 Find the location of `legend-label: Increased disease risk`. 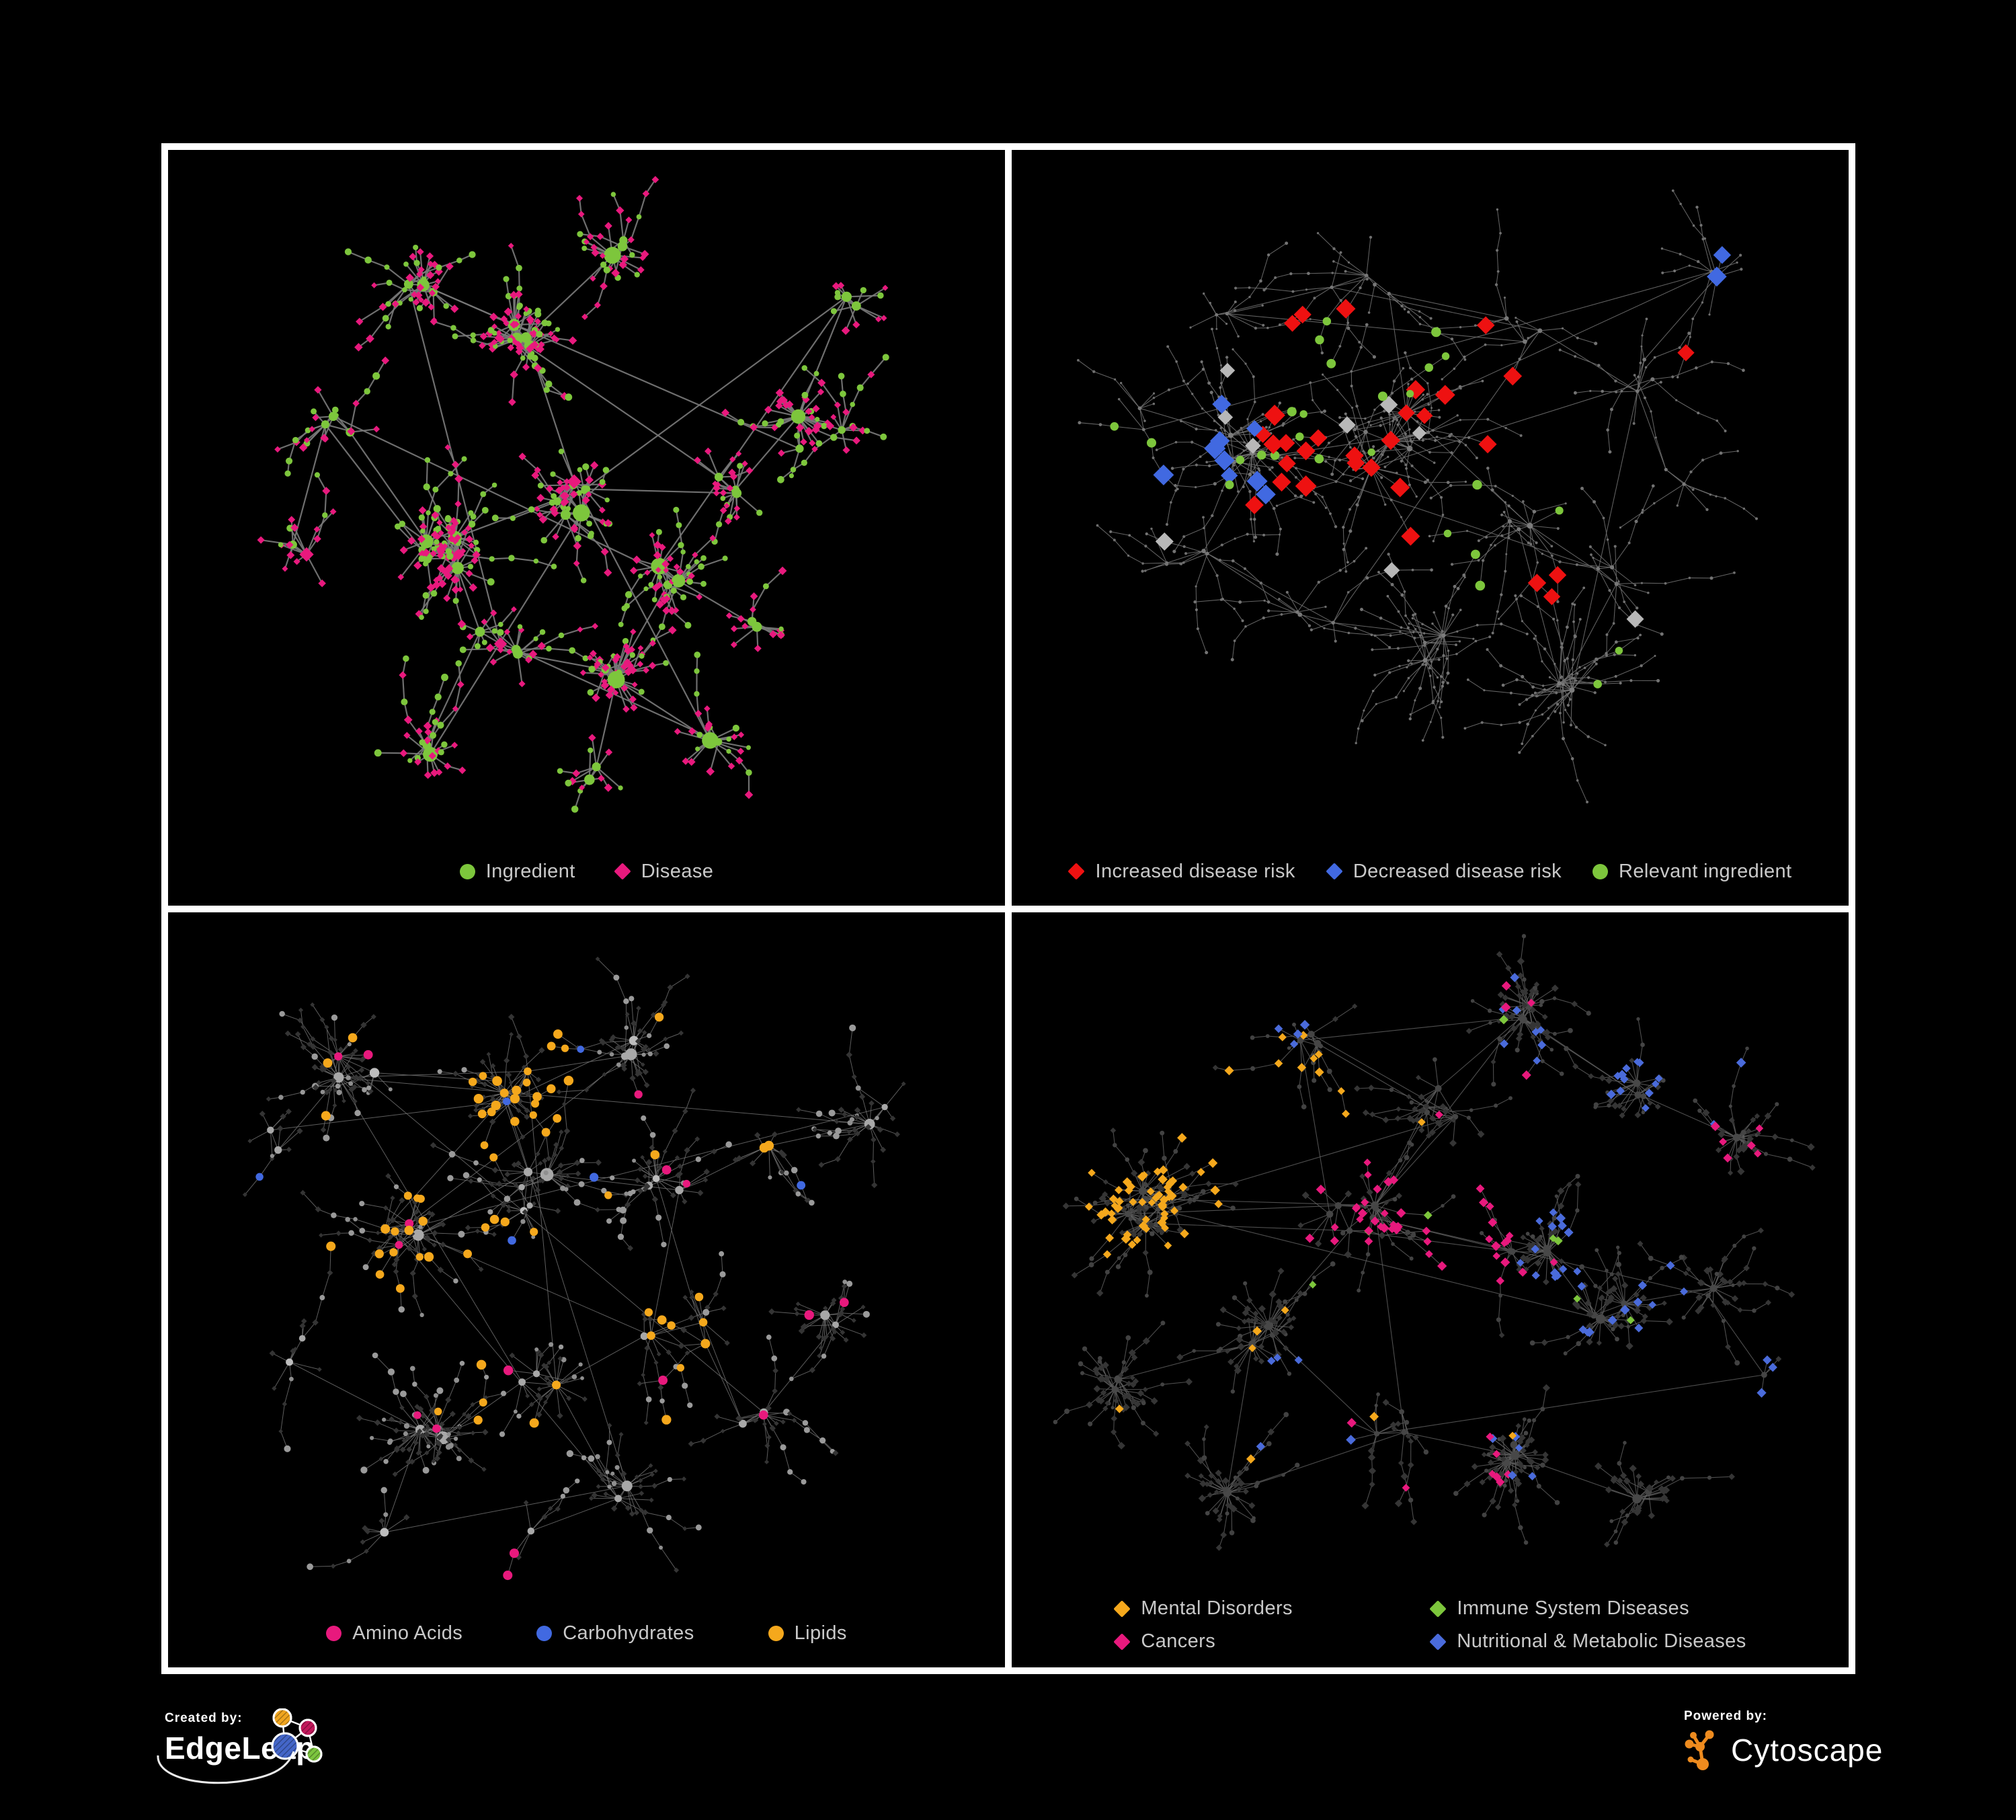

legend-label: Increased disease risk is located at coordinates (1195, 871).